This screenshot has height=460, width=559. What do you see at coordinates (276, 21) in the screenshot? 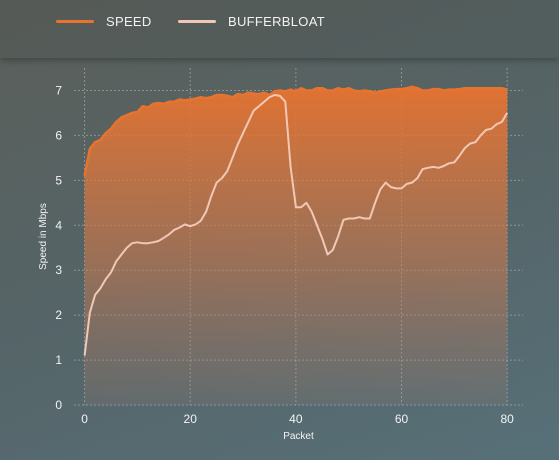
I see `legend-label-bufferbloat: BUFFERBLOAT` at bounding box center [276, 21].